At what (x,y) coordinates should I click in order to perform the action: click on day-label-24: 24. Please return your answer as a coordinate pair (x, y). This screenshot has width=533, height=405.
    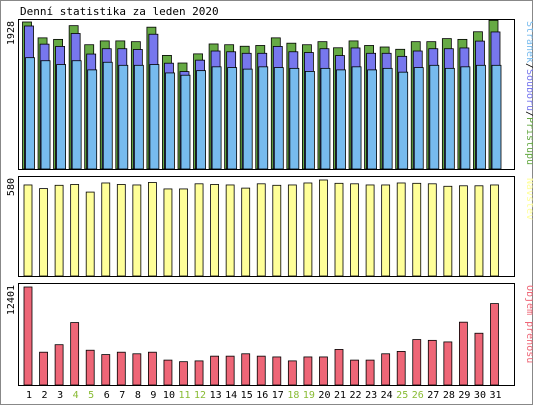
    Looking at the image, I should click on (387, 395).